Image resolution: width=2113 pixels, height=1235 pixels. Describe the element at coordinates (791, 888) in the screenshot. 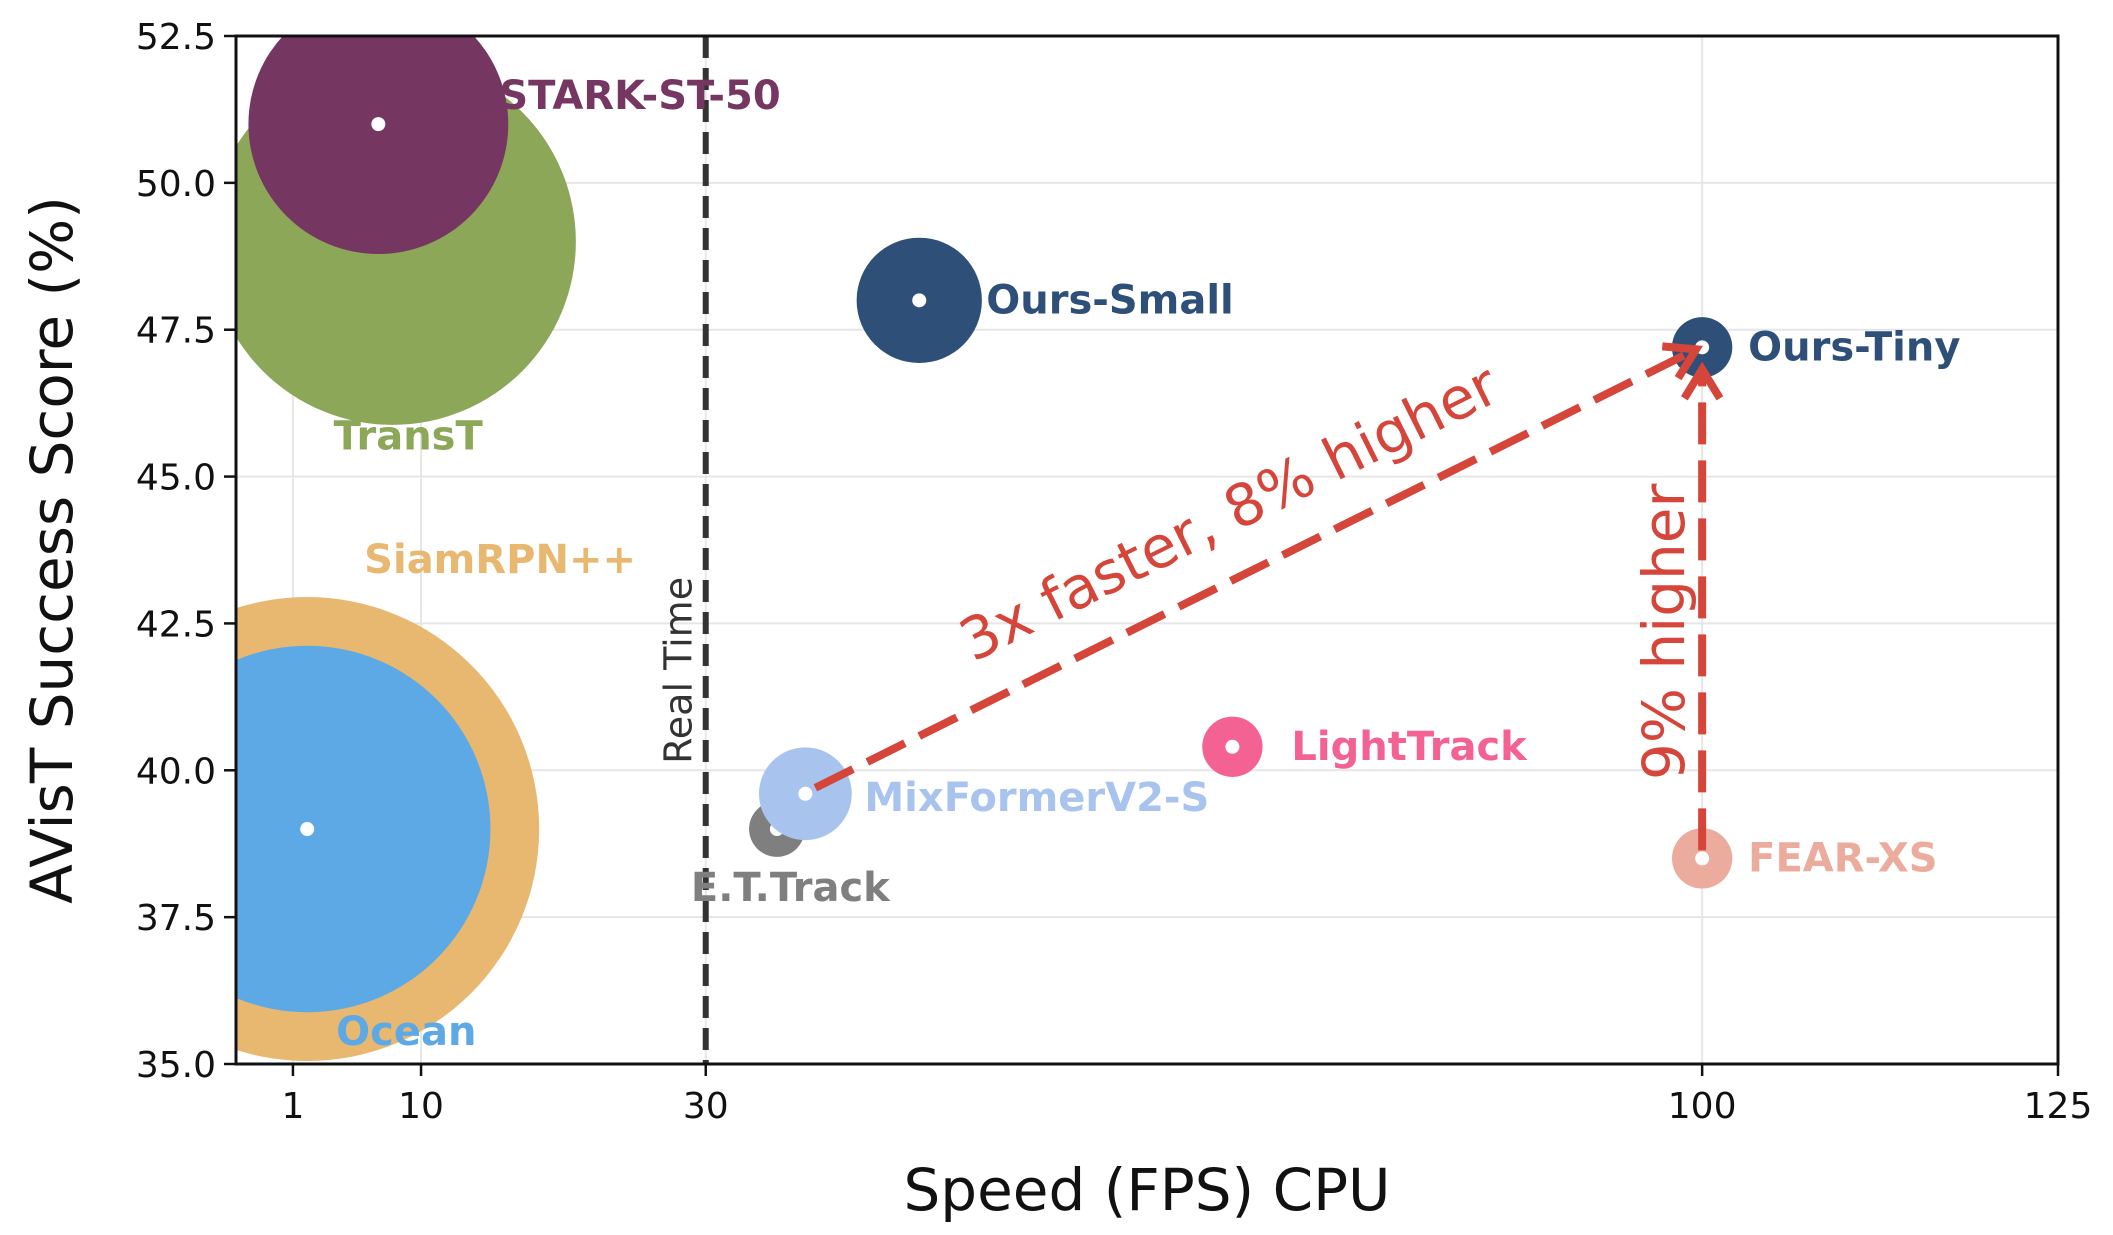

I see `label-e-t-track: E.T.Track` at that location.